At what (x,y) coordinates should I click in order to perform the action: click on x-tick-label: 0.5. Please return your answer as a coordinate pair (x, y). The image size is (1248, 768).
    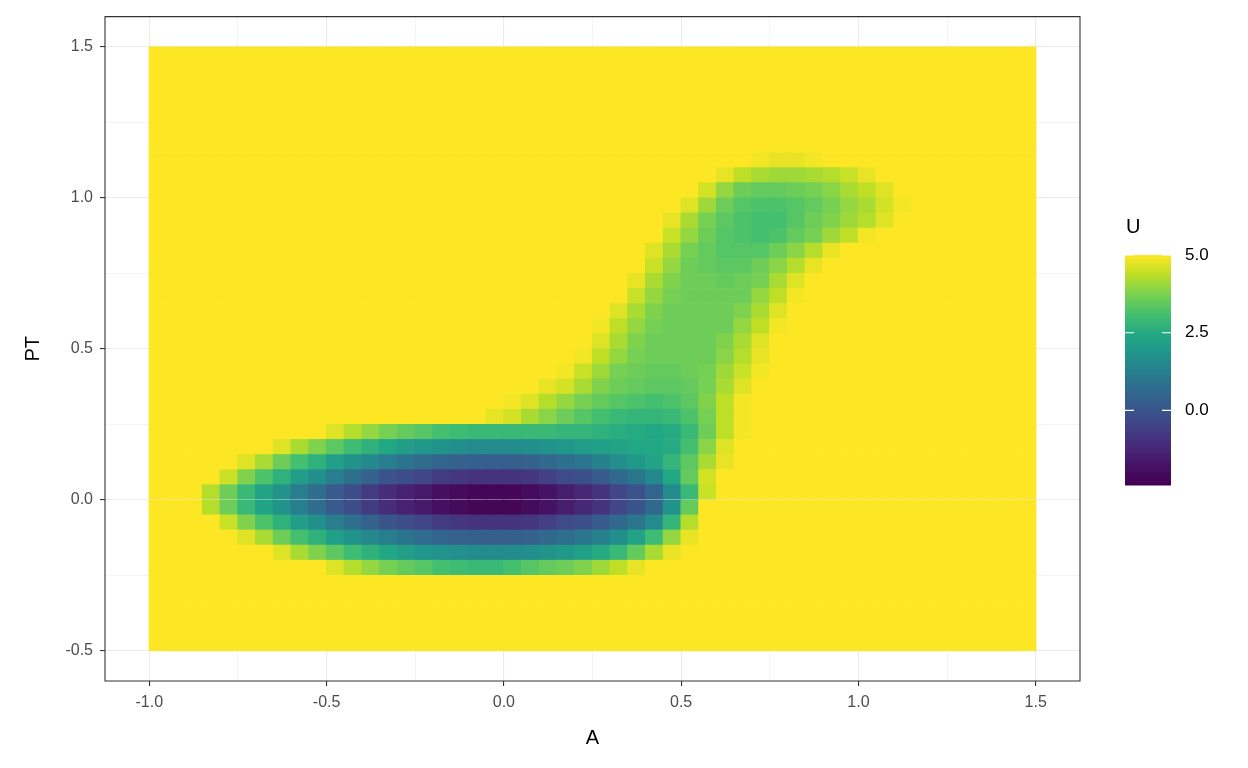
    Looking at the image, I should click on (681, 702).